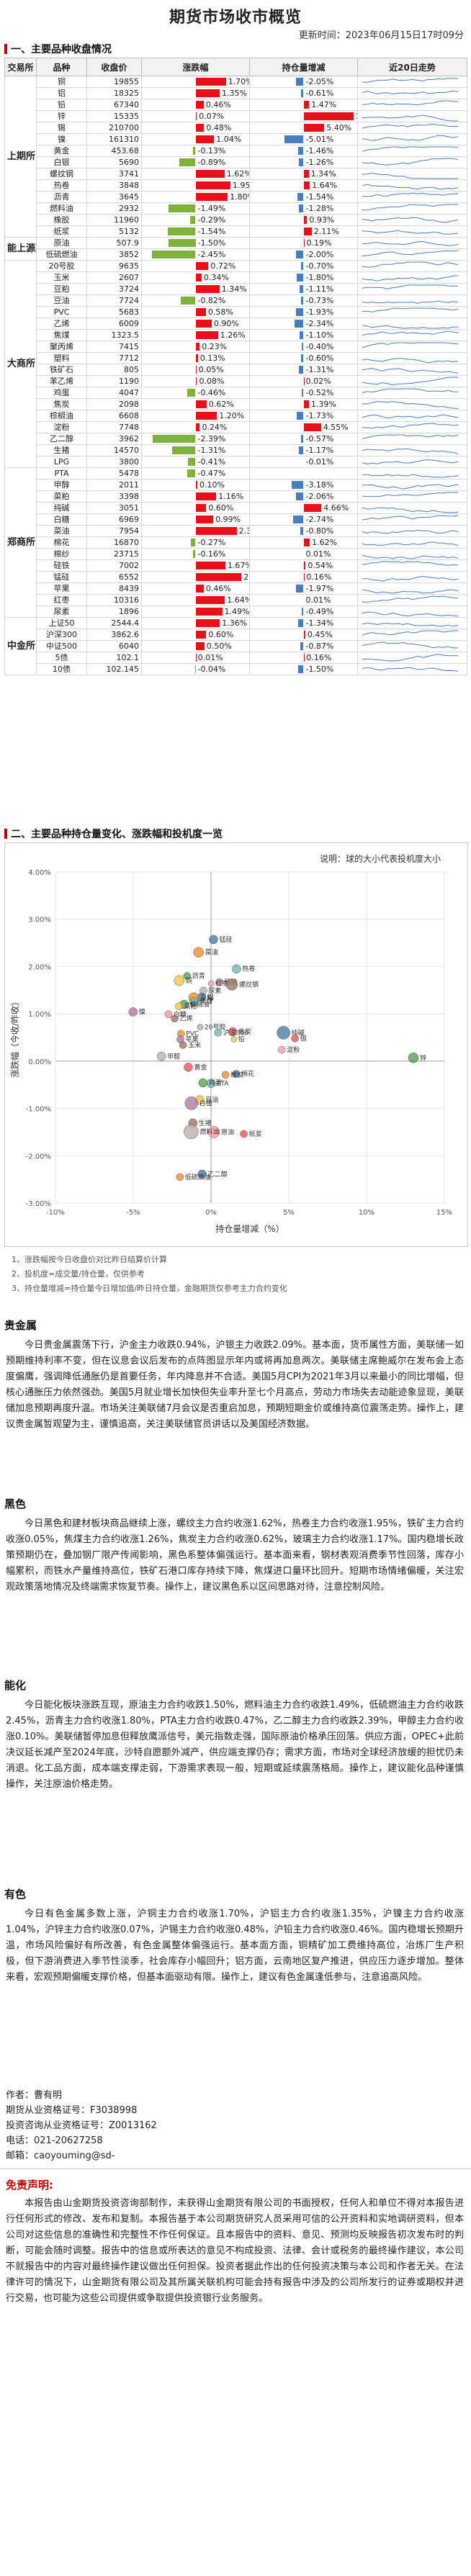  Describe the element at coordinates (114, 151) in the screenshot. I see `close-price: 453.68` at that location.